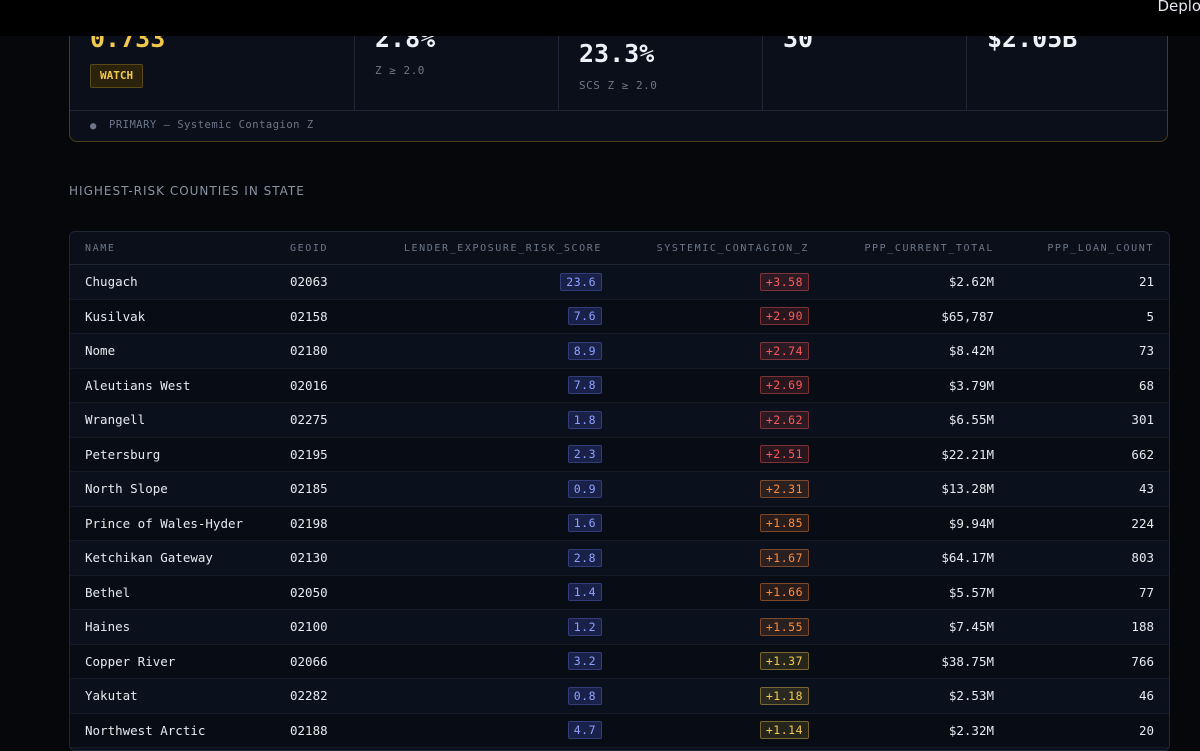 Image resolution: width=1200 pixels, height=751 pixels. What do you see at coordinates (1081, 661) in the screenshot?
I see `ppp-count: 766` at bounding box center [1081, 661].